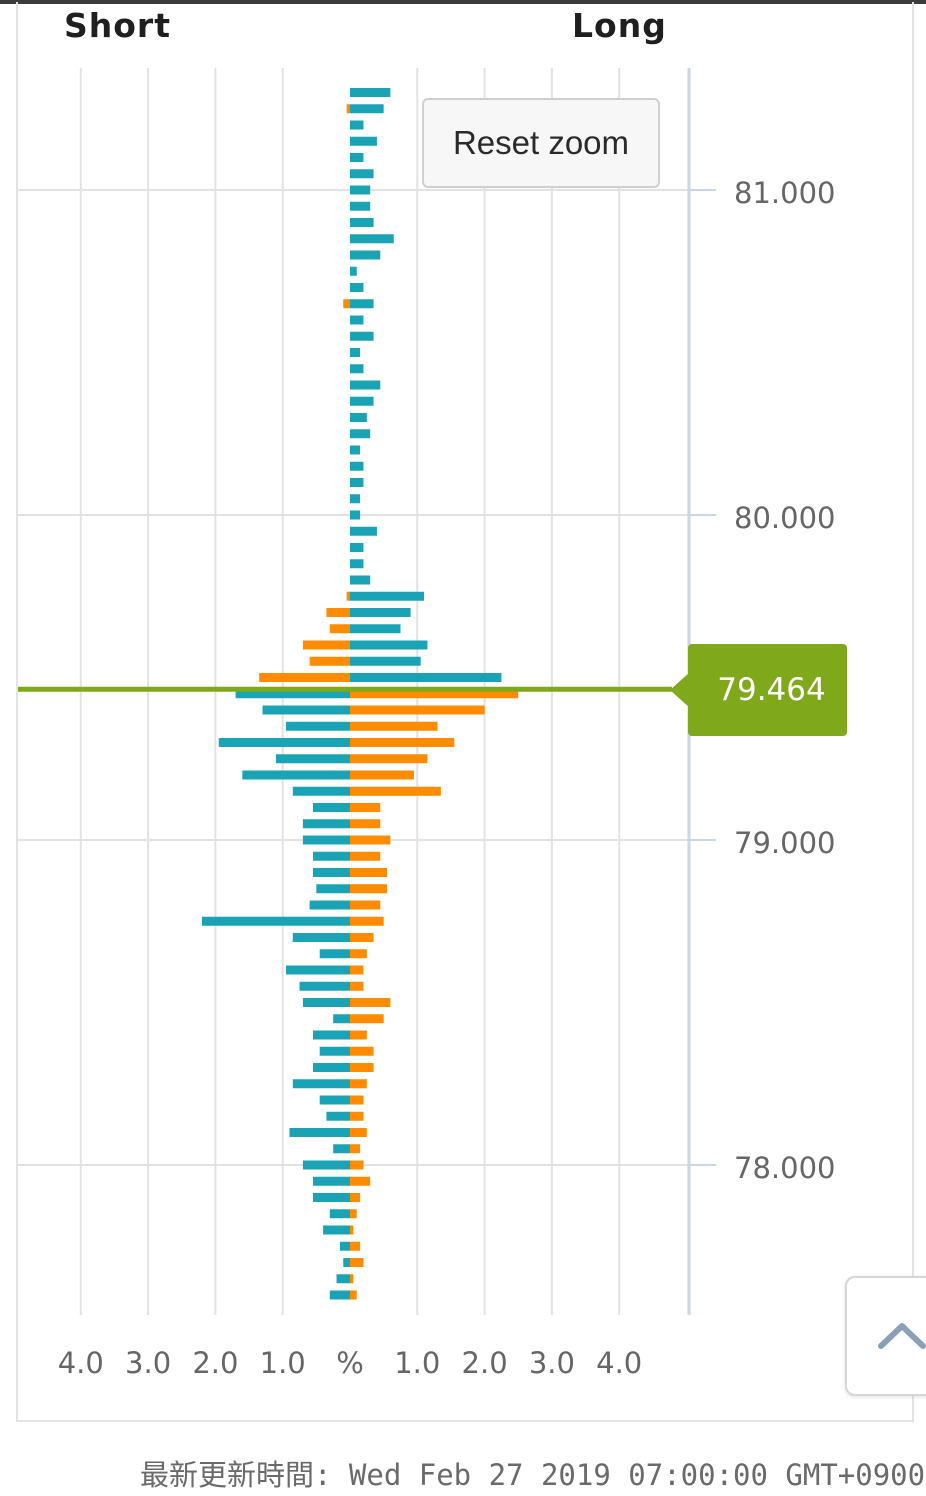 This screenshot has width=926, height=1496. Describe the element at coordinates (541, 143) in the screenshot. I see `reset-zoom-button: Reset zoom` at that location.